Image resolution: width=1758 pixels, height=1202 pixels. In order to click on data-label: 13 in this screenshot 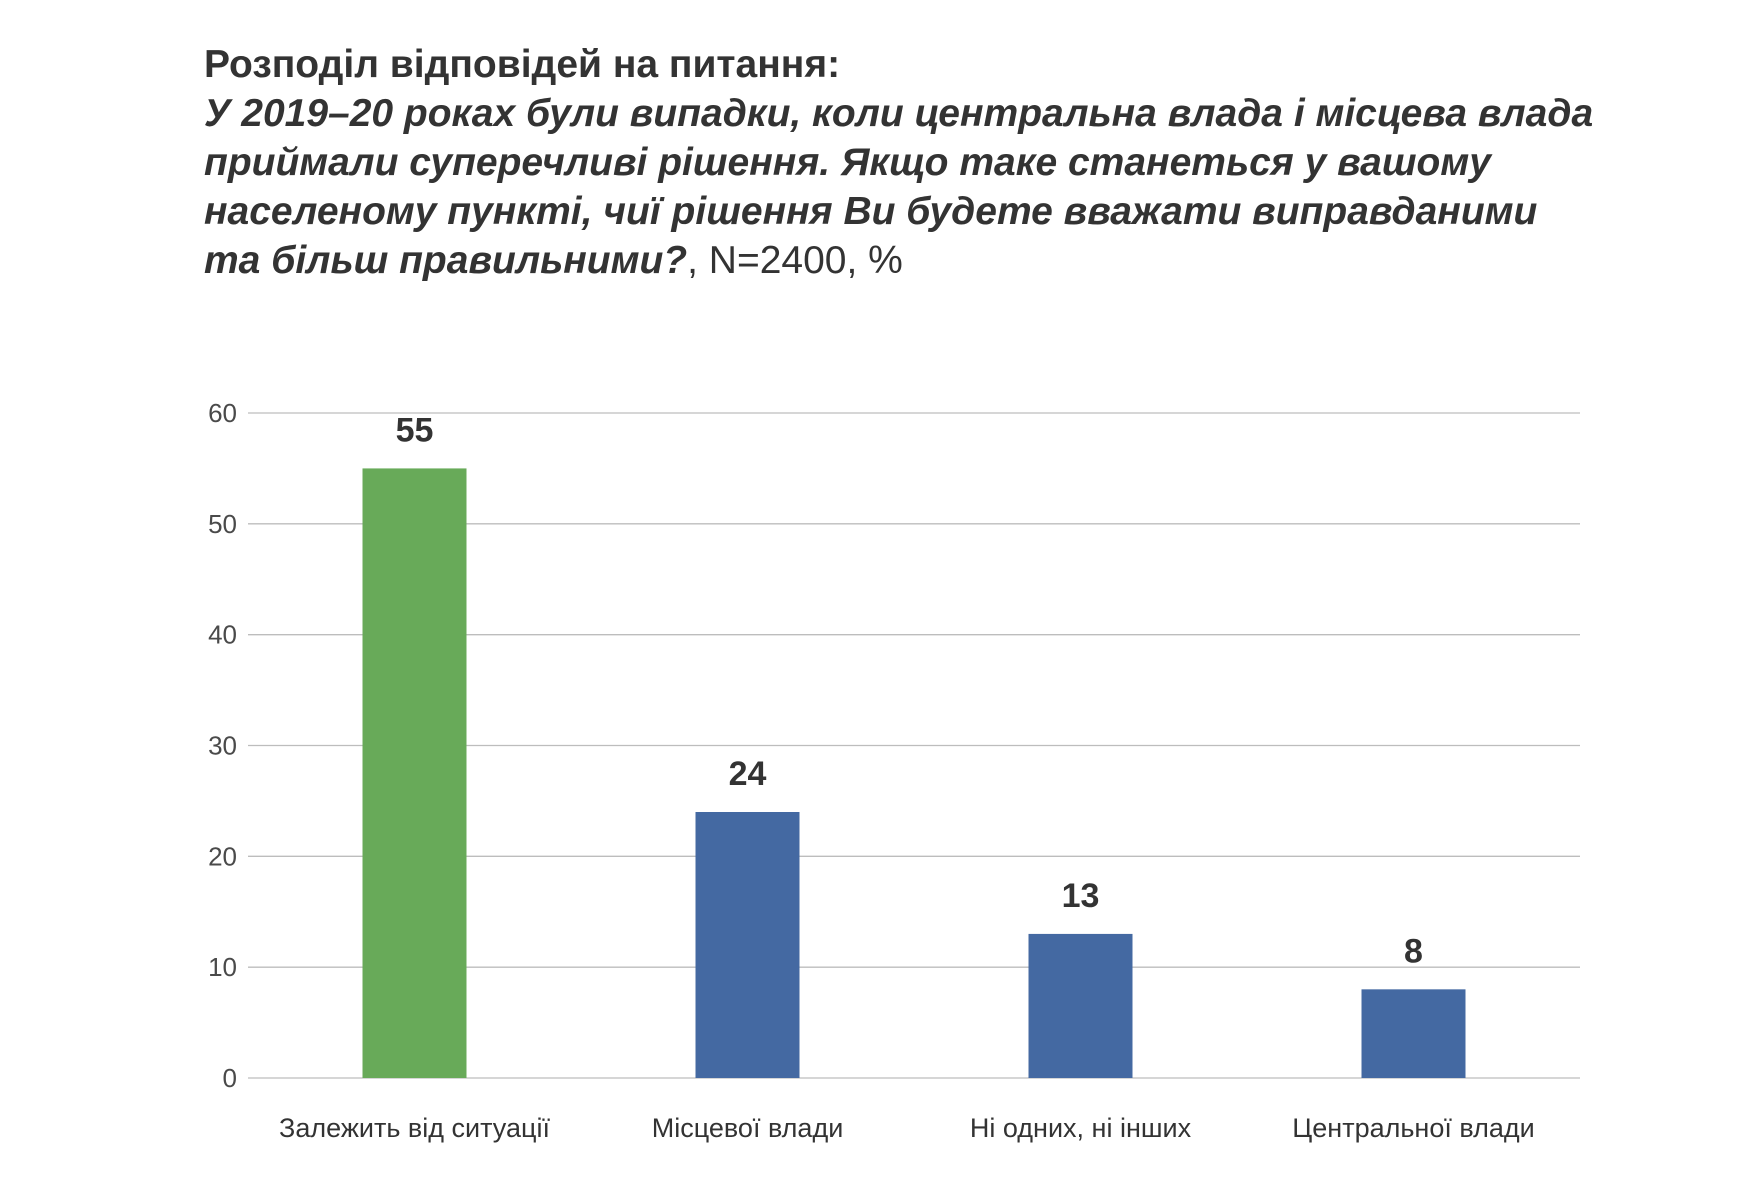, I will do `click(1081, 896)`.